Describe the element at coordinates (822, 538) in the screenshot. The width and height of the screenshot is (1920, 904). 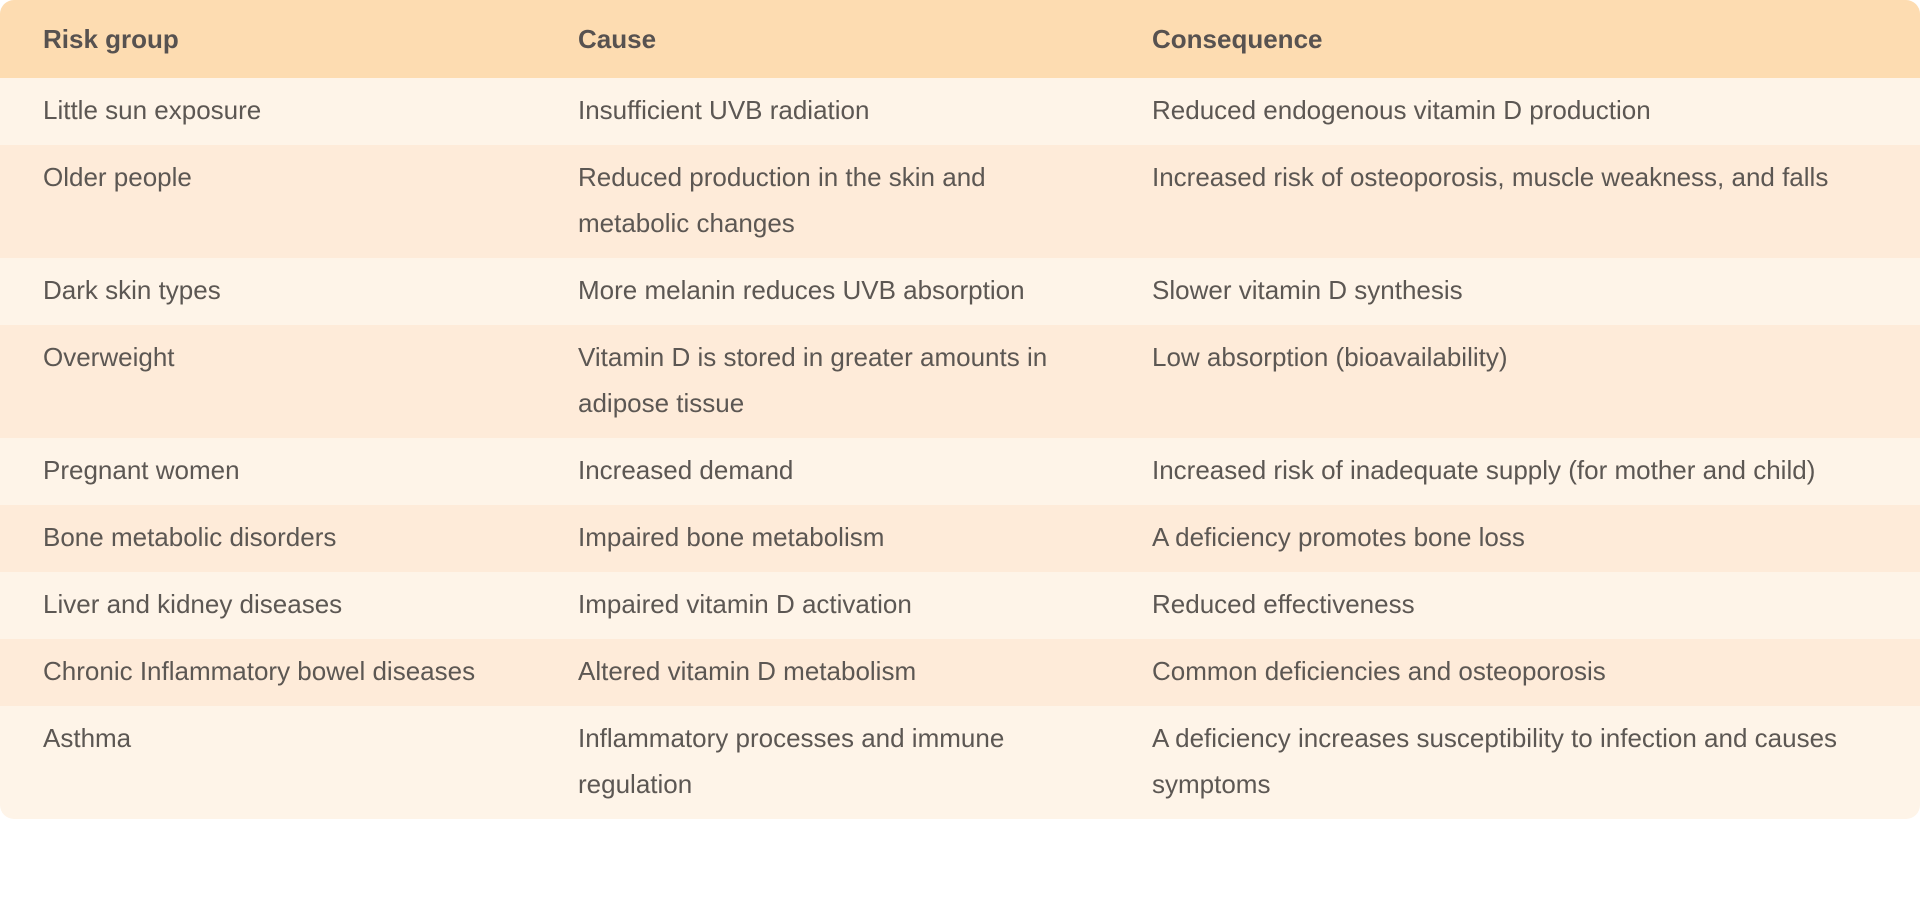
I see `cell-cause: Impaired bone metabolism` at that location.